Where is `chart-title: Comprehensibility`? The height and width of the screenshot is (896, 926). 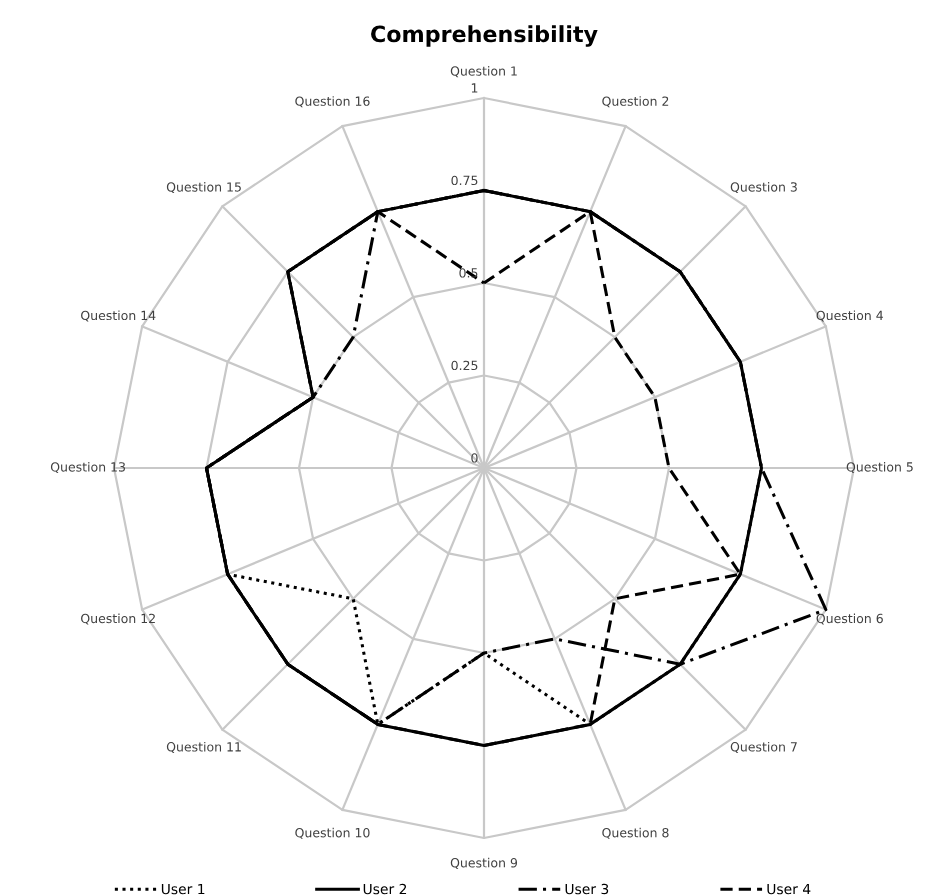
chart-title: Comprehensibility is located at coordinates (484, 36).